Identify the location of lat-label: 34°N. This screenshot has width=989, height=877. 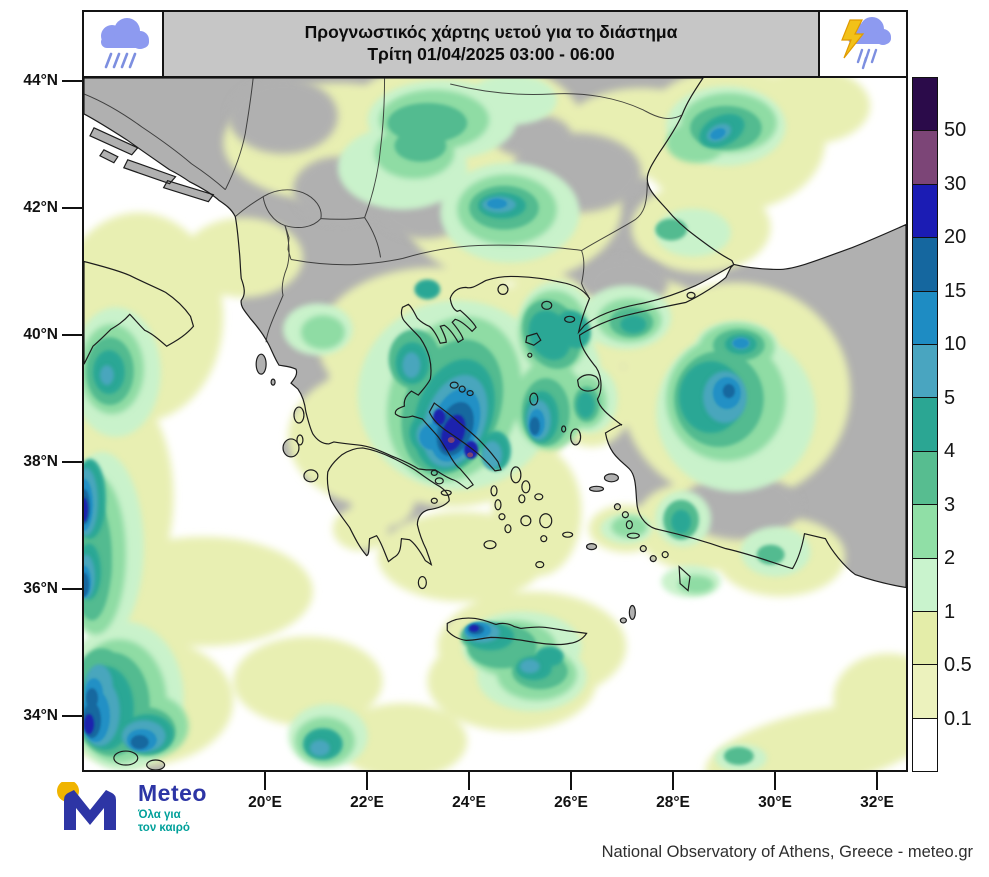
(40, 715).